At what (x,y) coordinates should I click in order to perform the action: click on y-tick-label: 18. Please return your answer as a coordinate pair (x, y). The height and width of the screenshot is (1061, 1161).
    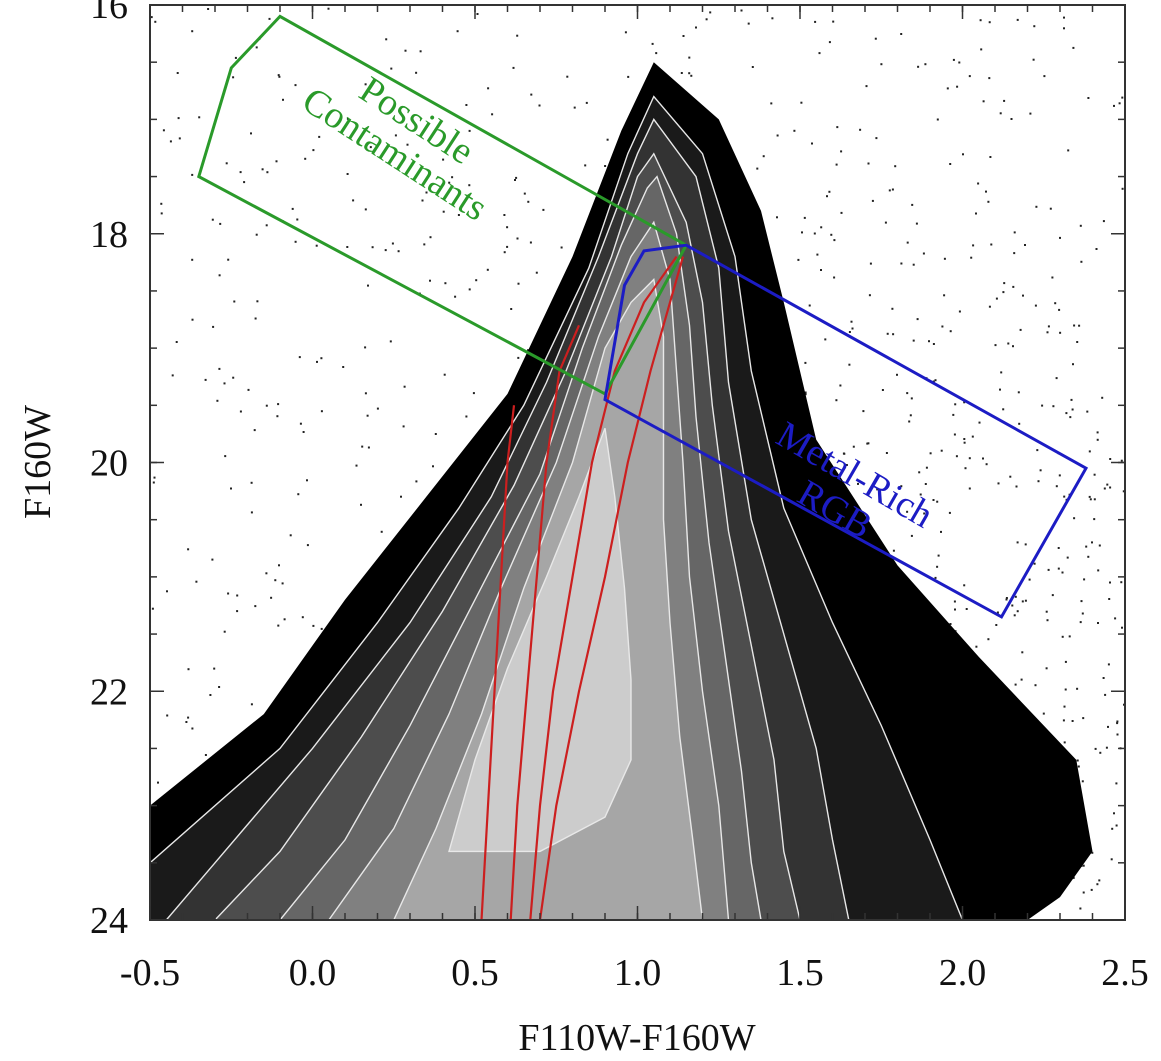
    Looking at the image, I should click on (109, 235).